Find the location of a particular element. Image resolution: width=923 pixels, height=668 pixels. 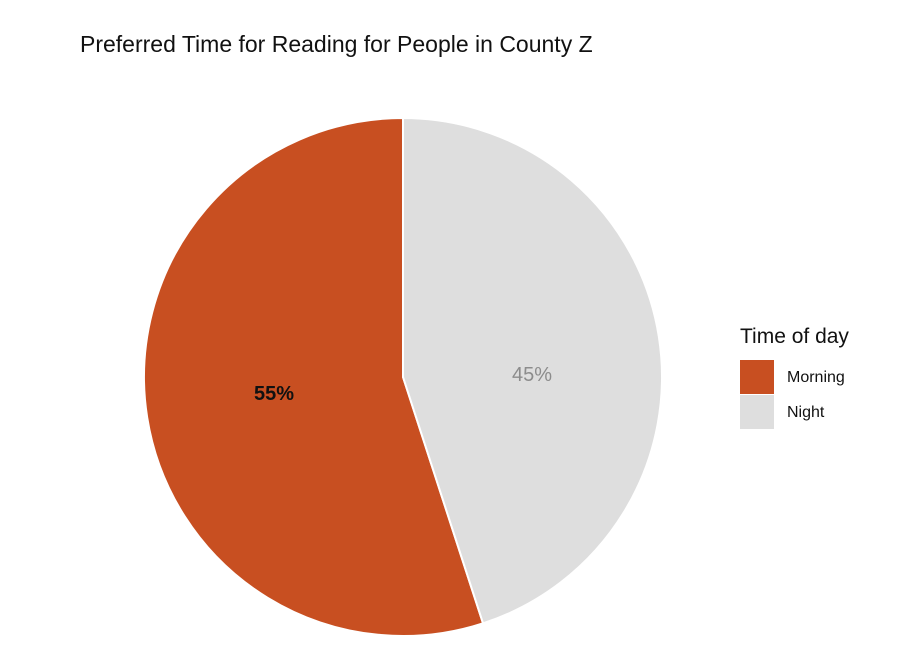

legend: Time of day Morning Night is located at coordinates (794, 377).